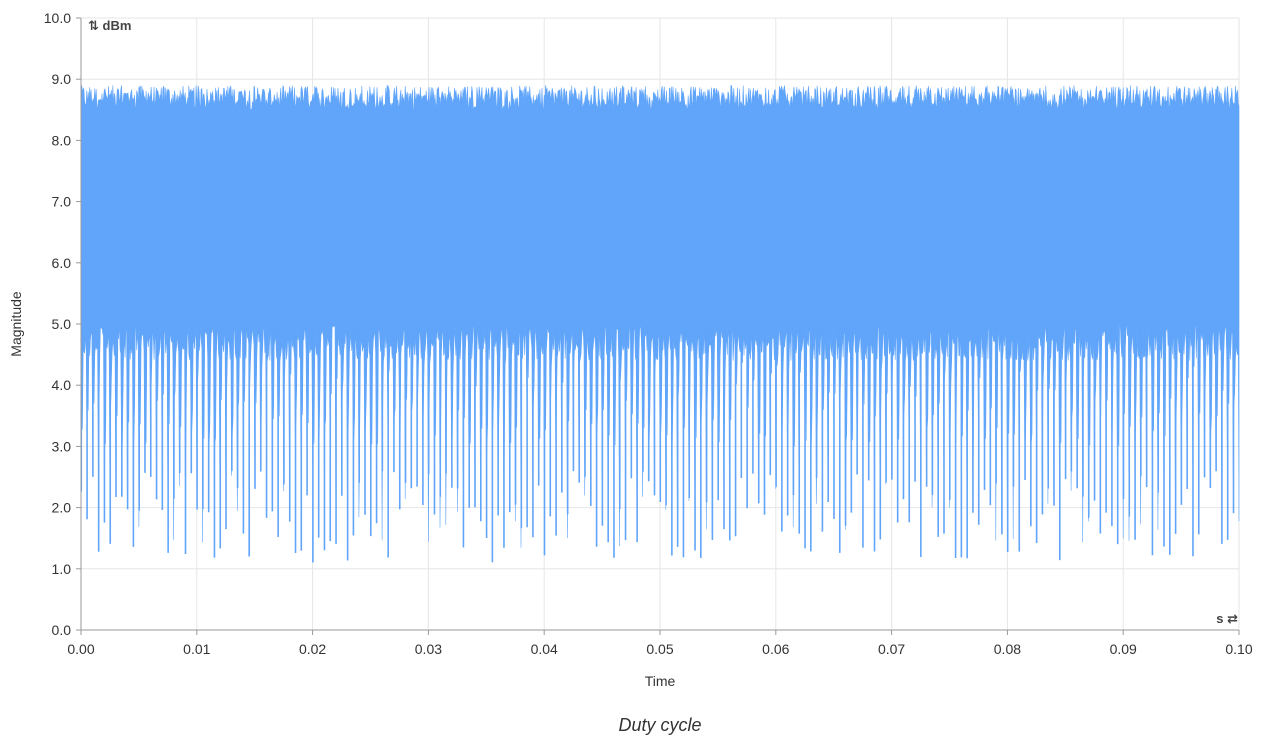 The height and width of the screenshot is (736, 1263). I want to click on y-unit-label: ⇅ dBm, so click(109, 25).